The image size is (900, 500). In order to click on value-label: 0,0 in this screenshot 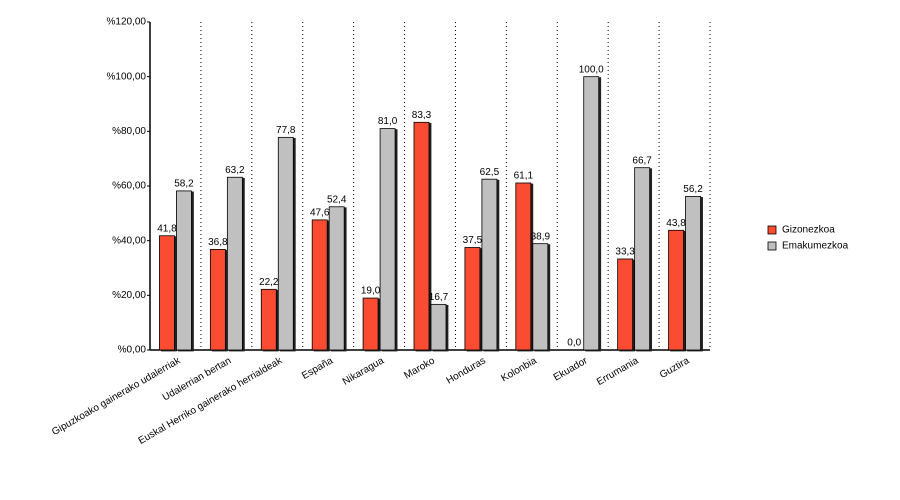, I will do `click(574, 343)`.